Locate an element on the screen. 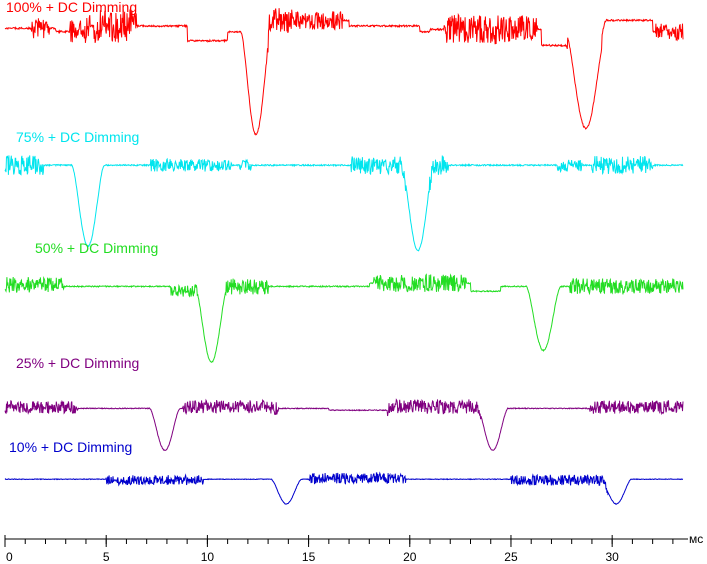 Image resolution: width=707 pixels, height=564 pixels. x-axis: 0 5 10 15 20 25 30 мс is located at coordinates (353, 548).